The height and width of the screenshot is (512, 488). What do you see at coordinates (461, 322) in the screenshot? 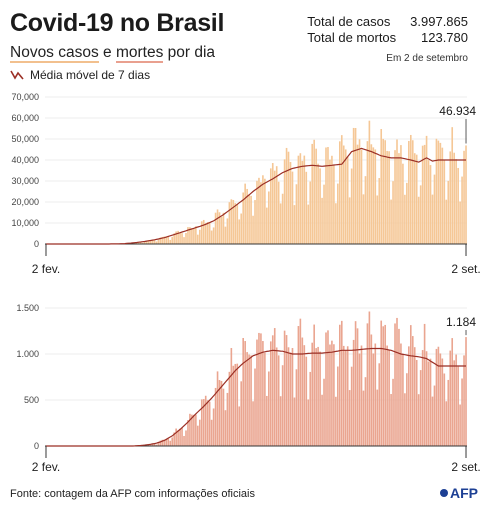
I see `last-value-label: 1.184` at bounding box center [461, 322].